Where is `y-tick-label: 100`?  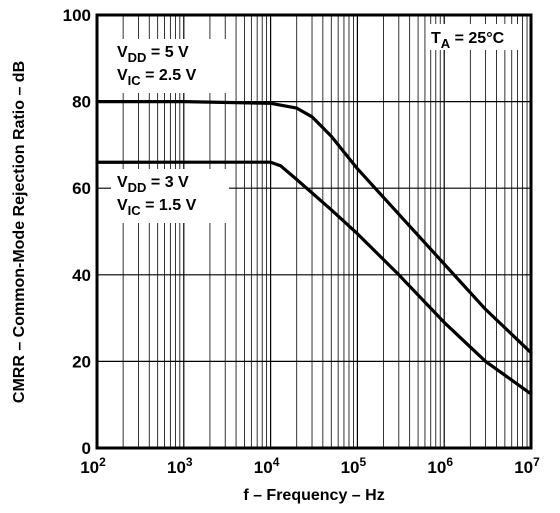 y-tick-label: 100 is located at coordinates (77, 15).